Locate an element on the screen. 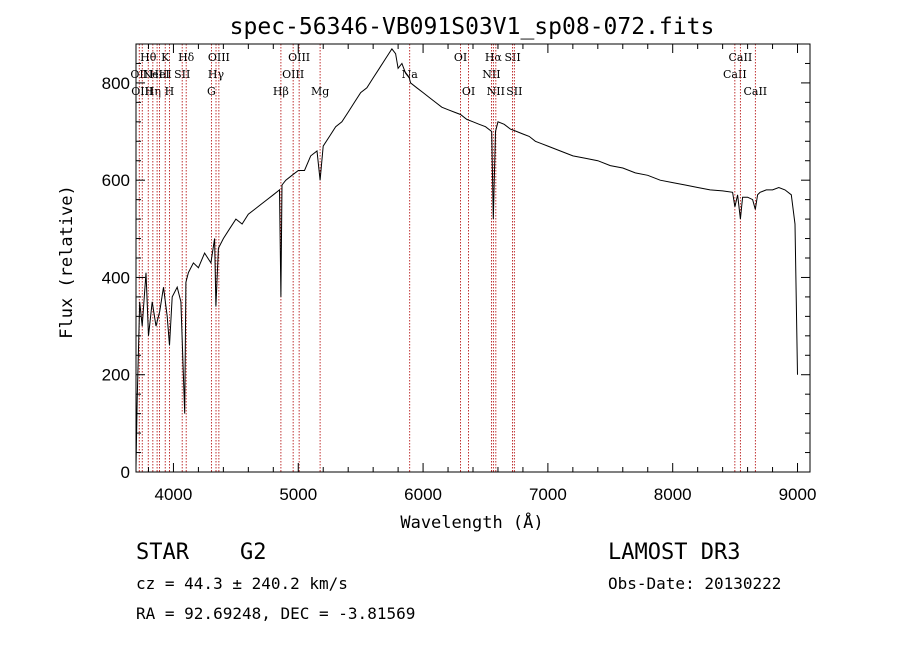  line-label-15: OIII is located at coordinates (299, 57).